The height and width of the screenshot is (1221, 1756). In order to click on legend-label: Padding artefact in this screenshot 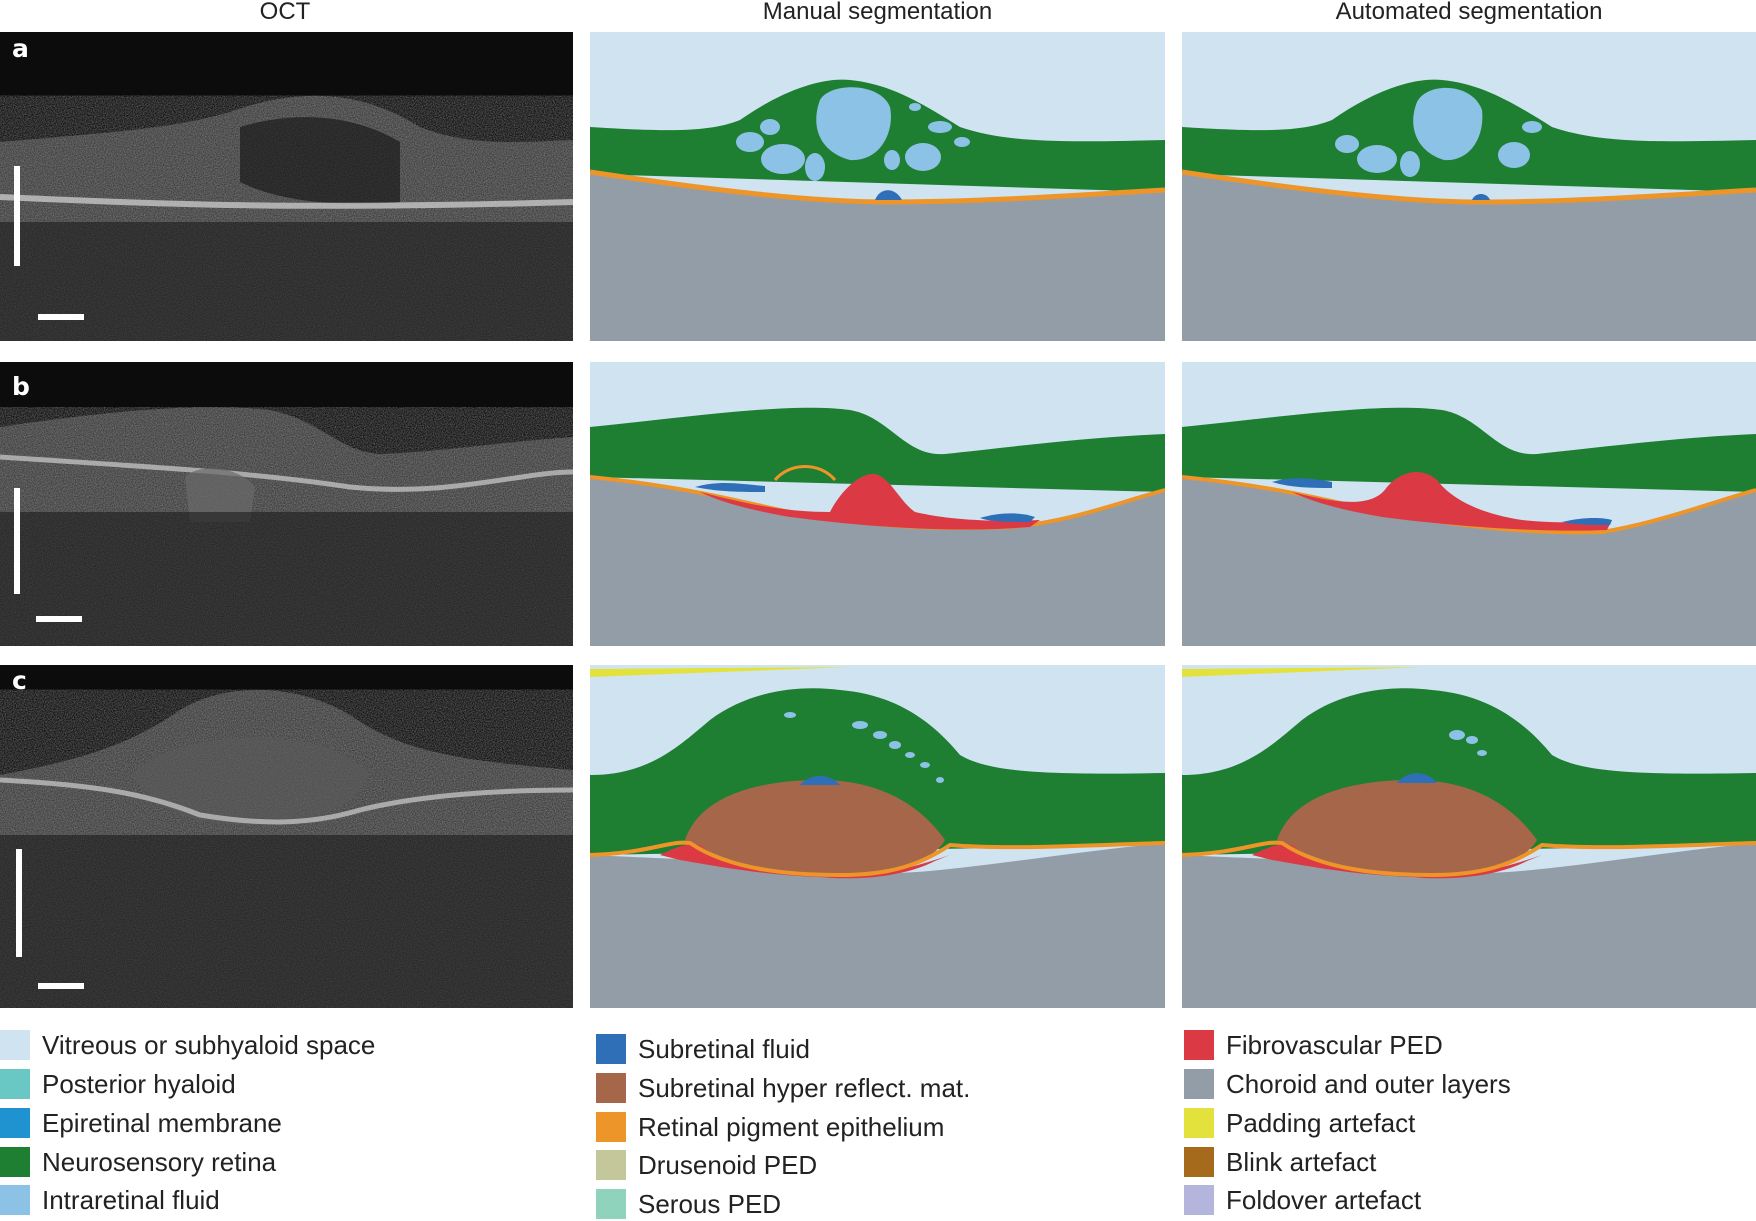, I will do `click(1321, 1122)`.